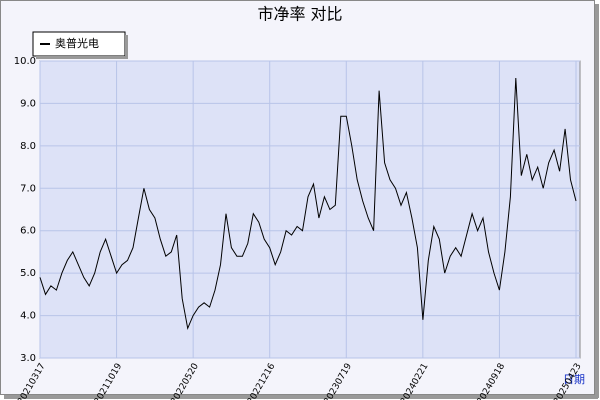  I want to click on y-tick-label: 8.0, so click(28, 146).